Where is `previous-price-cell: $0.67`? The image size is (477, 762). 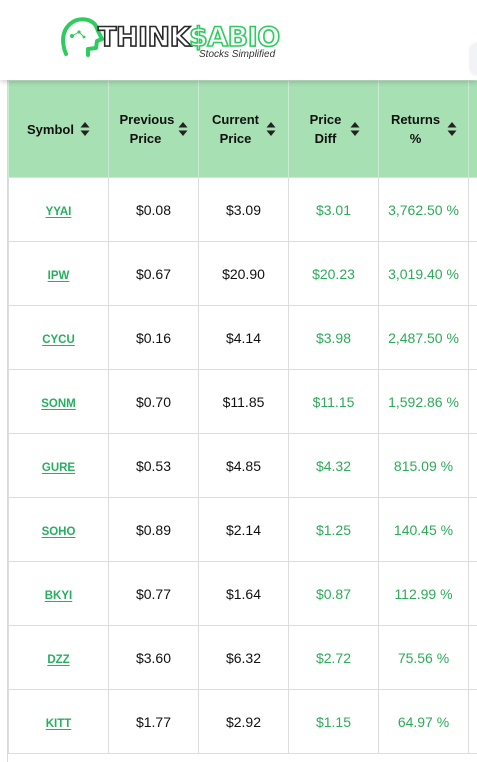
previous-price-cell: $0.67 is located at coordinates (153, 273).